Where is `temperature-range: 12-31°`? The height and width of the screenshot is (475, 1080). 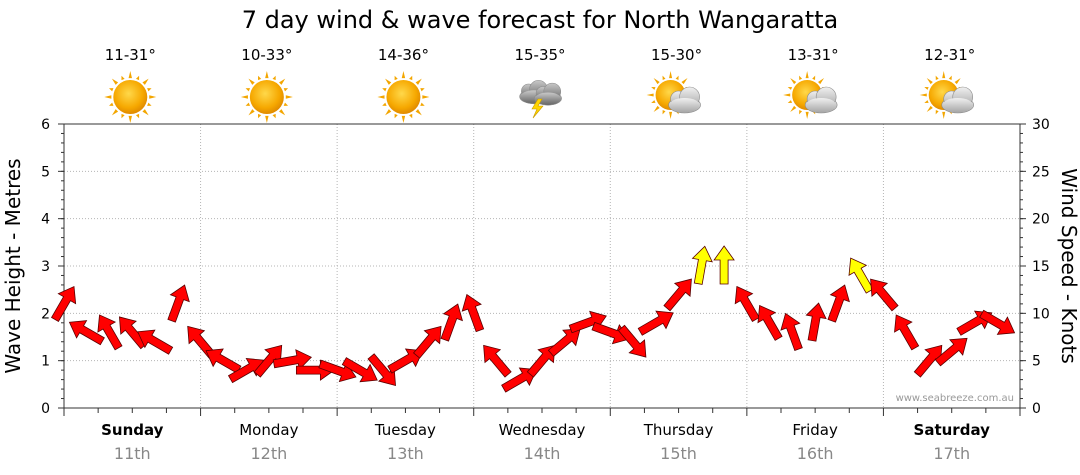
temperature-range: 12-31° is located at coordinates (949, 55).